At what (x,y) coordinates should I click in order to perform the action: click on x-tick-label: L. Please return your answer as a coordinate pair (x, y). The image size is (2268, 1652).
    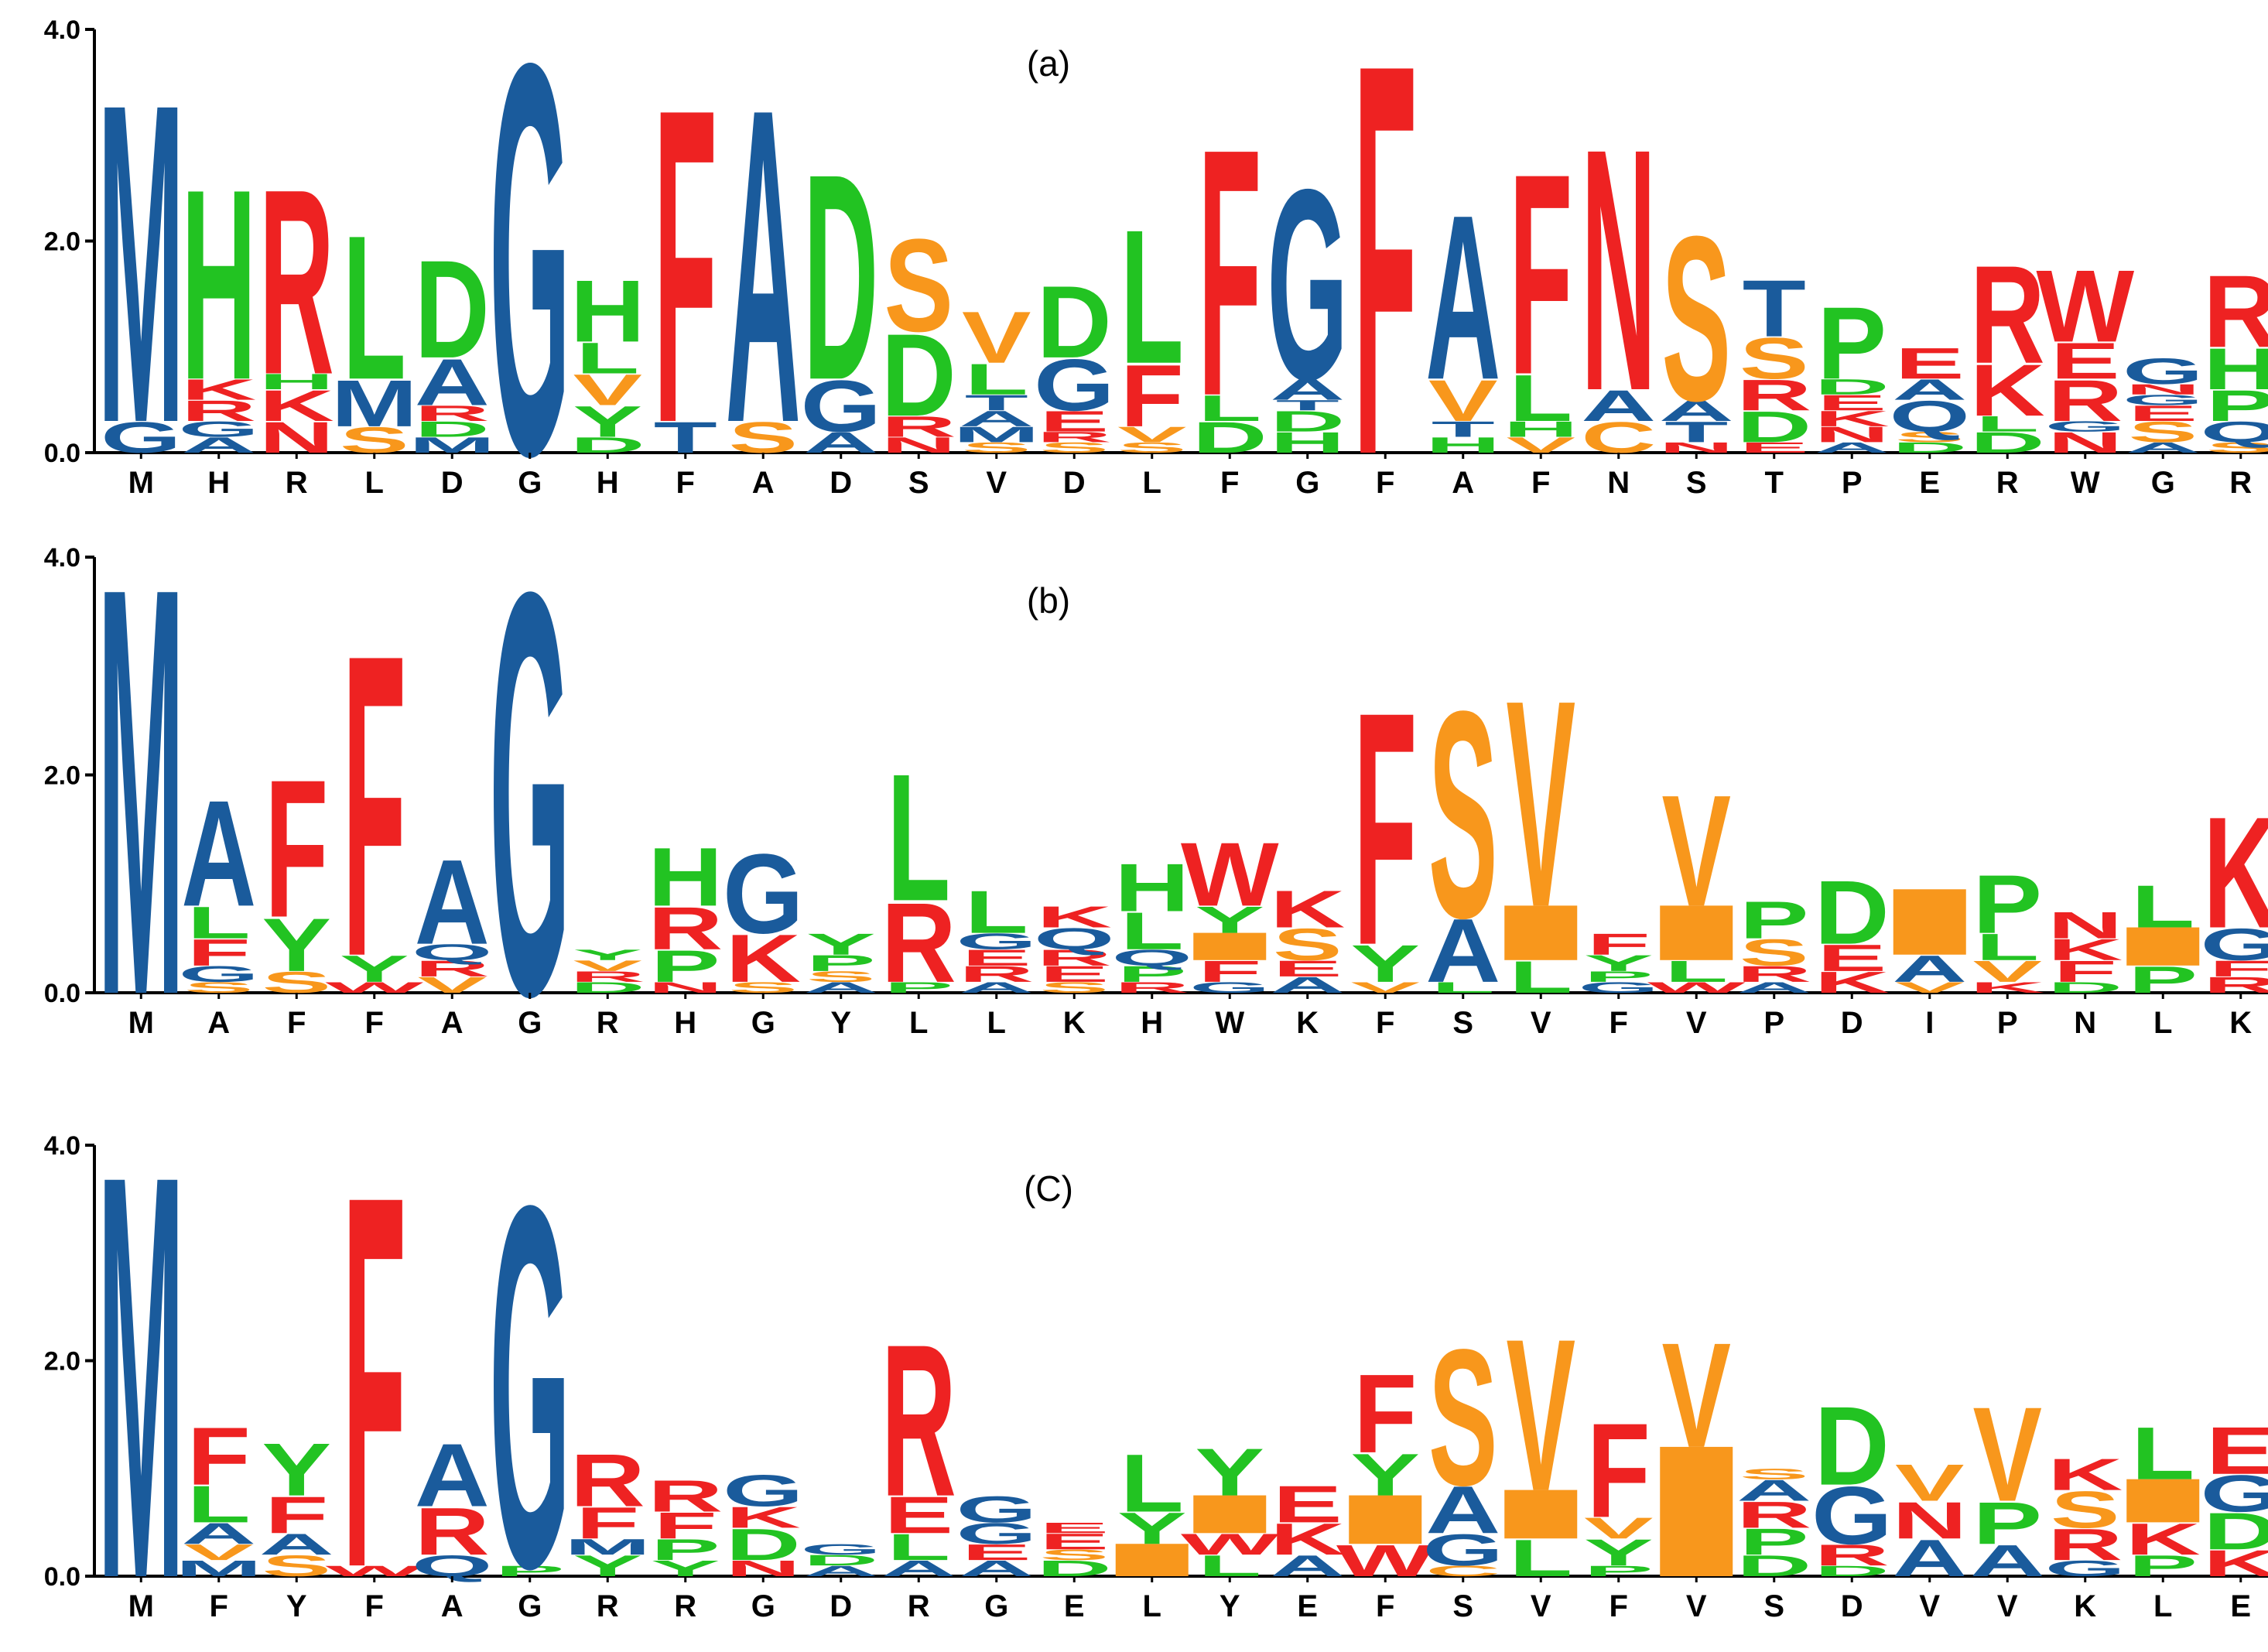
    Looking at the image, I should click on (1152, 483).